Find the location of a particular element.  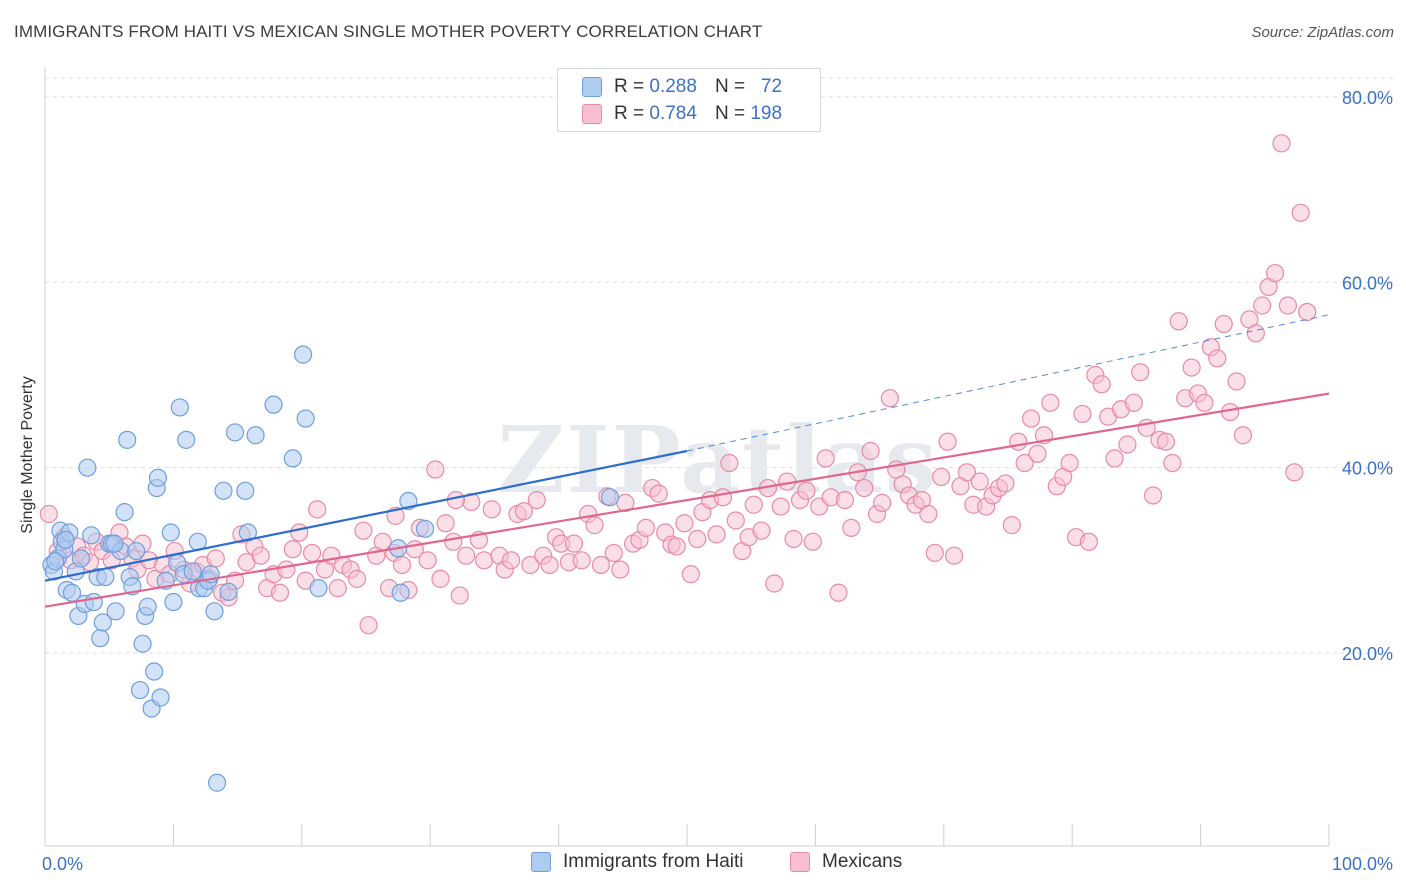

r-value: 0.288 is located at coordinates (673, 86).